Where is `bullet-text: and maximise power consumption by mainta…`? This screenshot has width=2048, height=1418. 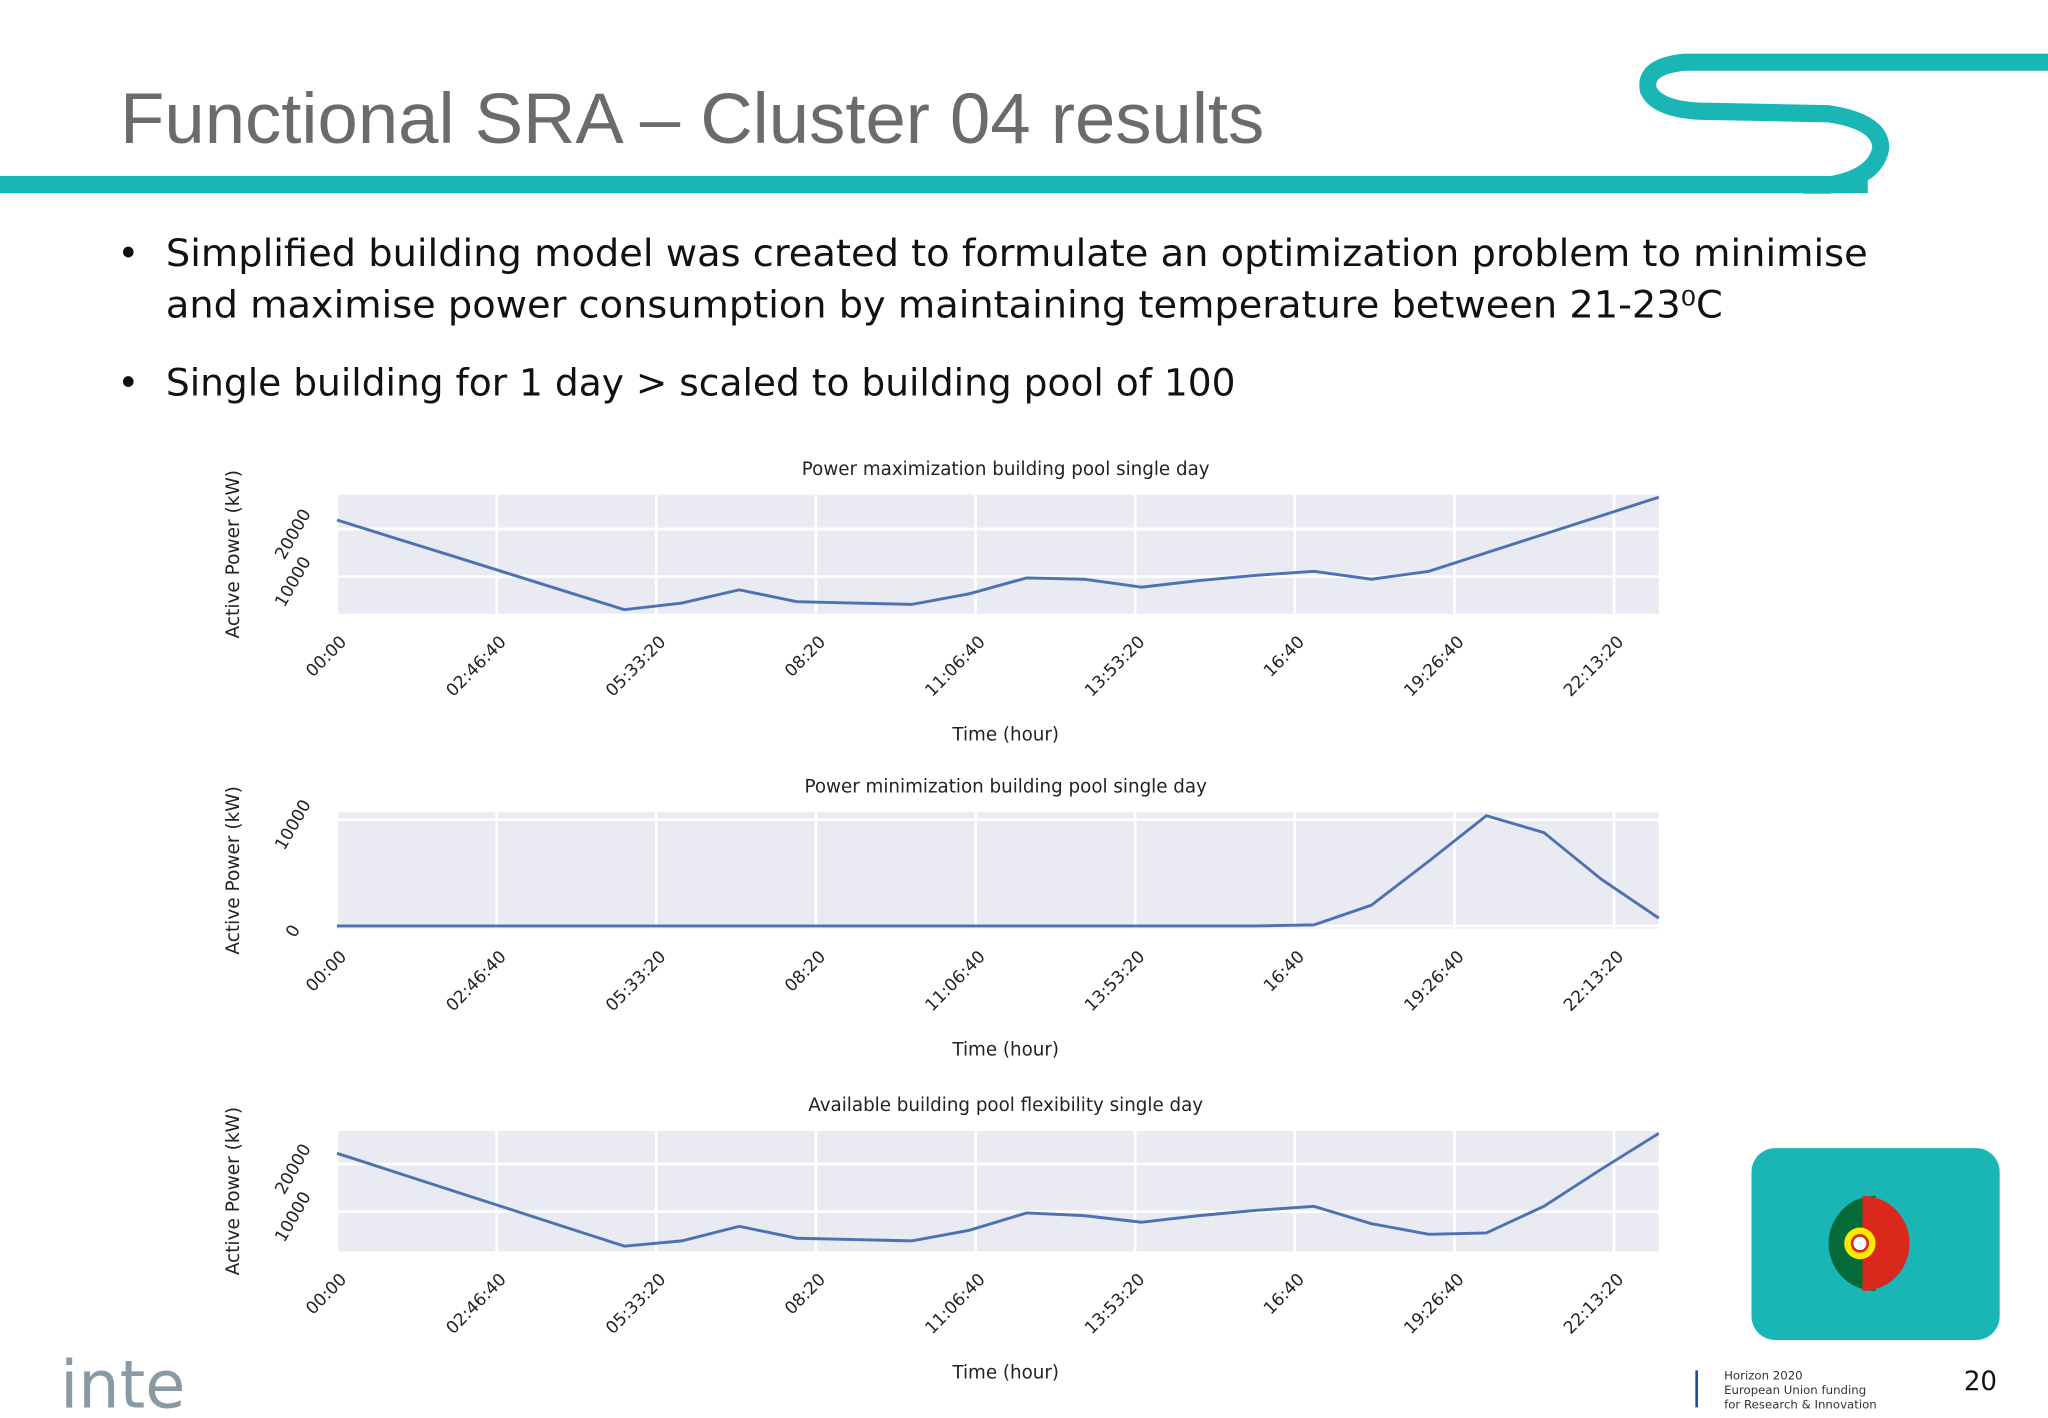 bullet-text: and maximise power consumption by mainta… is located at coordinates (944, 304).